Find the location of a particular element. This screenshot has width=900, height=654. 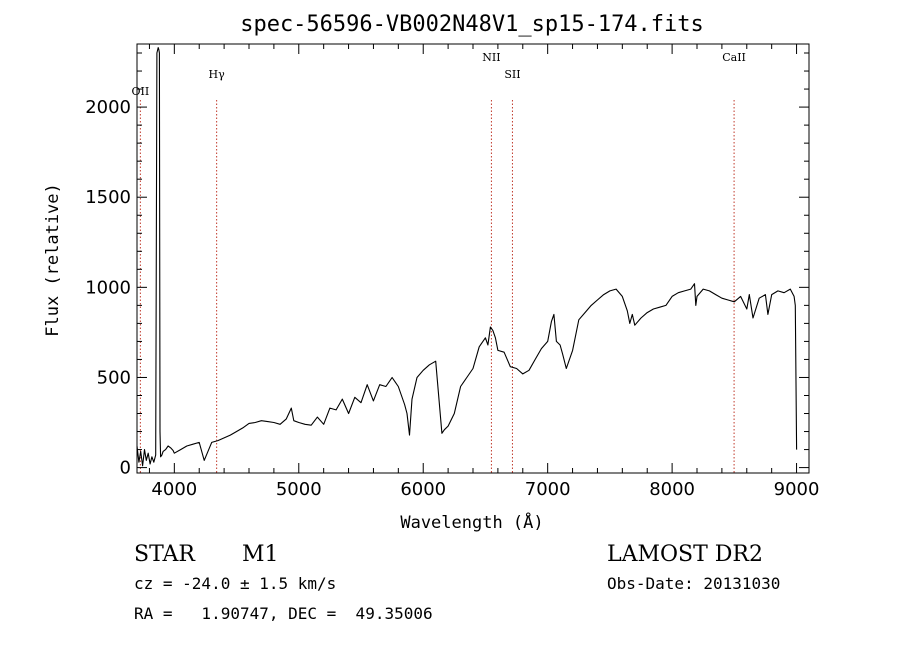

line-marker-label-0: OII is located at coordinates (141, 91).